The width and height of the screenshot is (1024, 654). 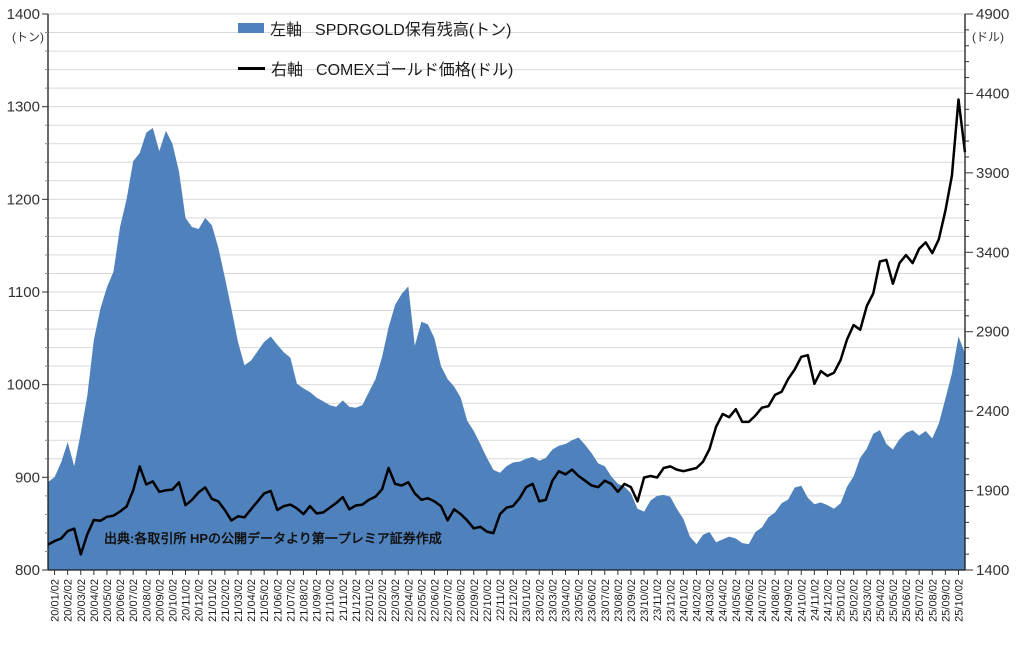 What do you see at coordinates (527, 600) in the screenshot?
I see `x-axis-tick-label: 23/01/02` at bounding box center [527, 600].